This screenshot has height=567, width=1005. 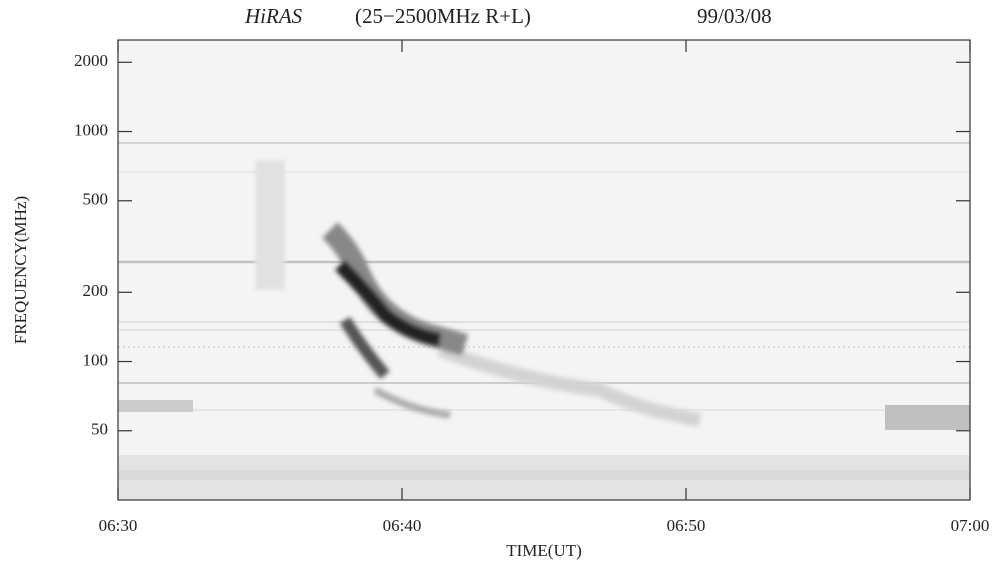 I want to click on x-tick-label: 06:40, so click(x=402, y=525).